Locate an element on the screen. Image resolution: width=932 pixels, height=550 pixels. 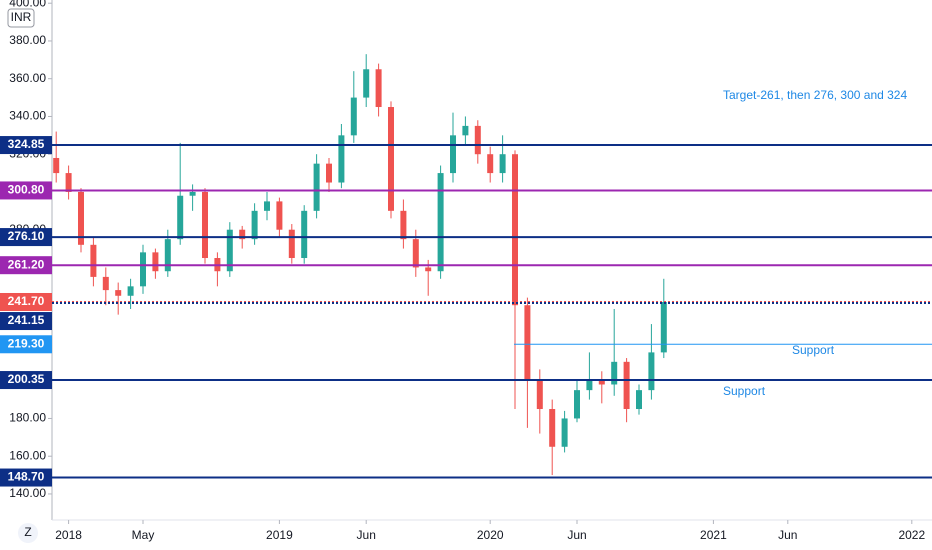
y-tick-label: 140.00 is located at coordinates (27, 493).